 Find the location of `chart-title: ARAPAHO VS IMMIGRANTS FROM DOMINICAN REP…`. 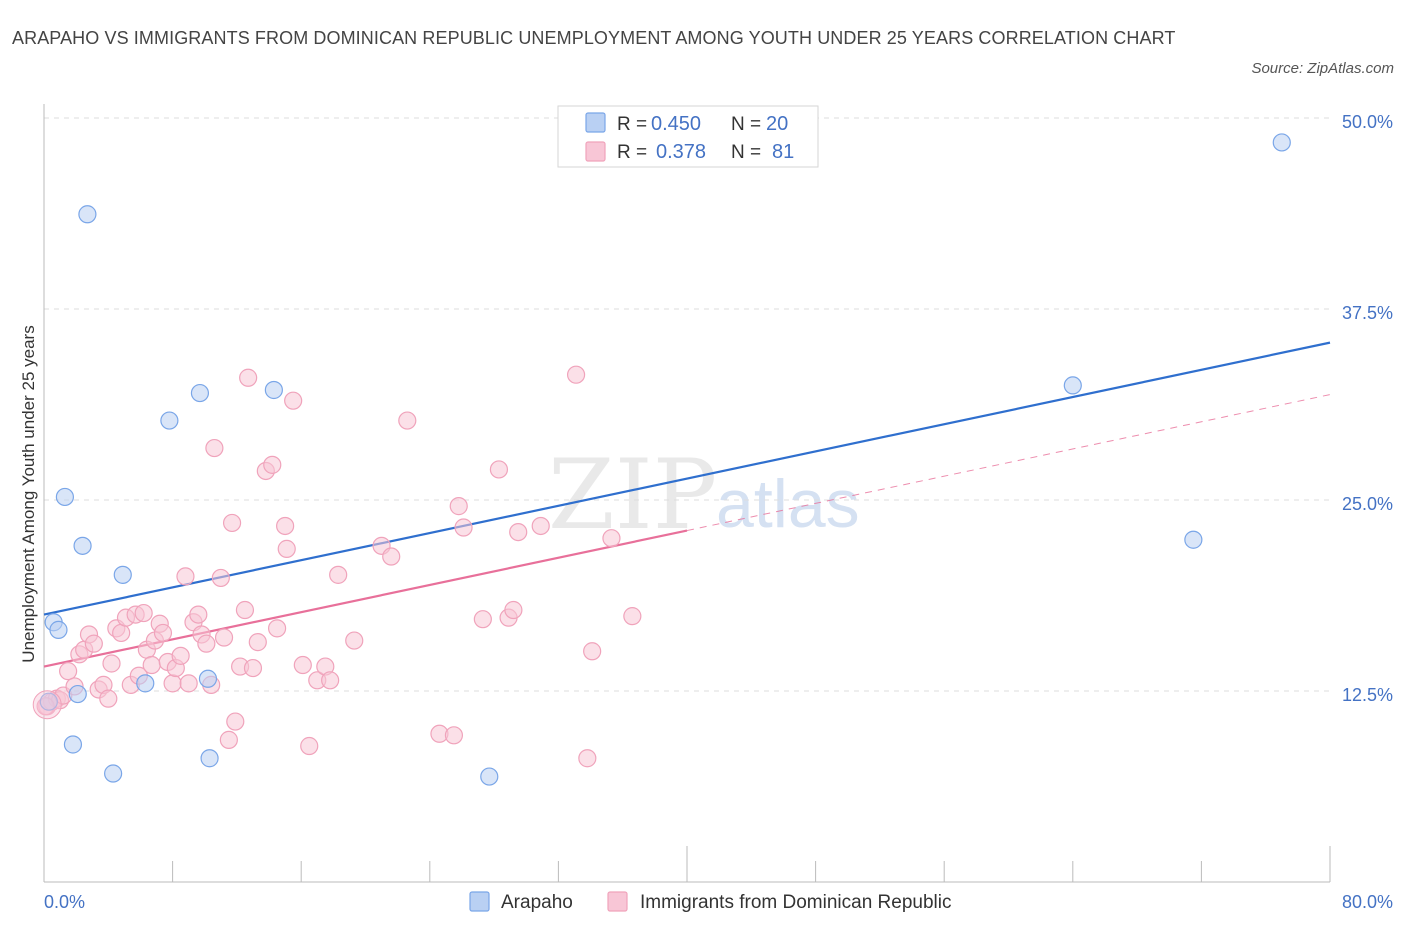

chart-title: ARAPAHO VS IMMIGRANTS FROM DOMINICAN REP… is located at coordinates (594, 38).